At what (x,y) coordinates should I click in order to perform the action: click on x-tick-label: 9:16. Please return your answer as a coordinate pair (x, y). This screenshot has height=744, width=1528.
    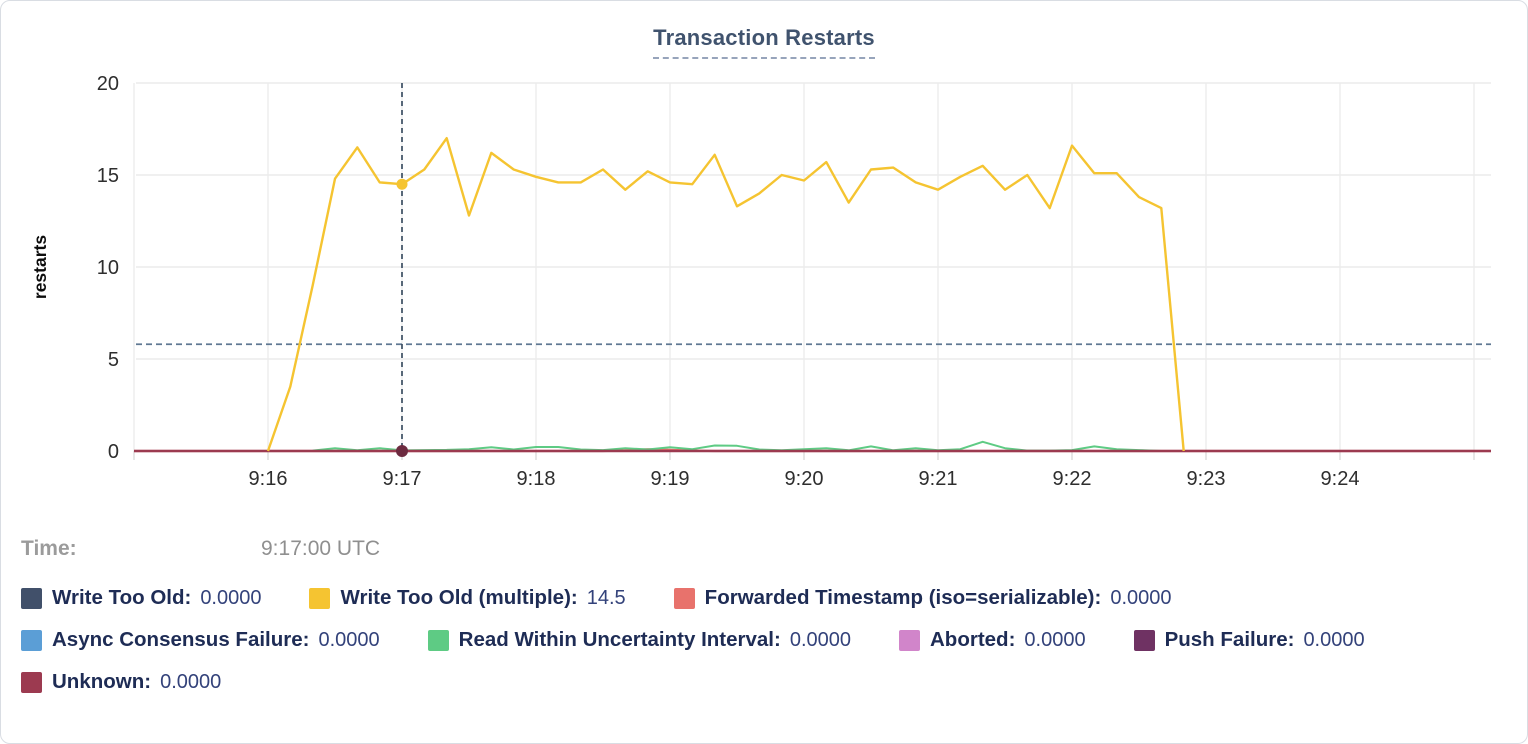
    Looking at the image, I should click on (268, 479).